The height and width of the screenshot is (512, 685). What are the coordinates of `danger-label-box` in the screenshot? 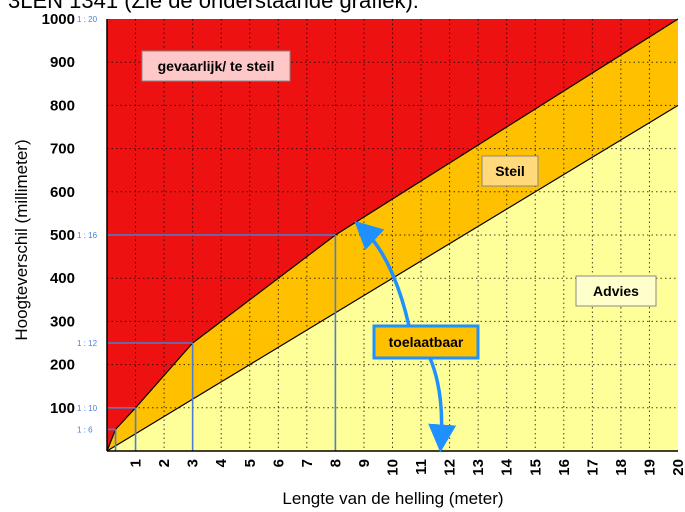 It's located at (216, 66).